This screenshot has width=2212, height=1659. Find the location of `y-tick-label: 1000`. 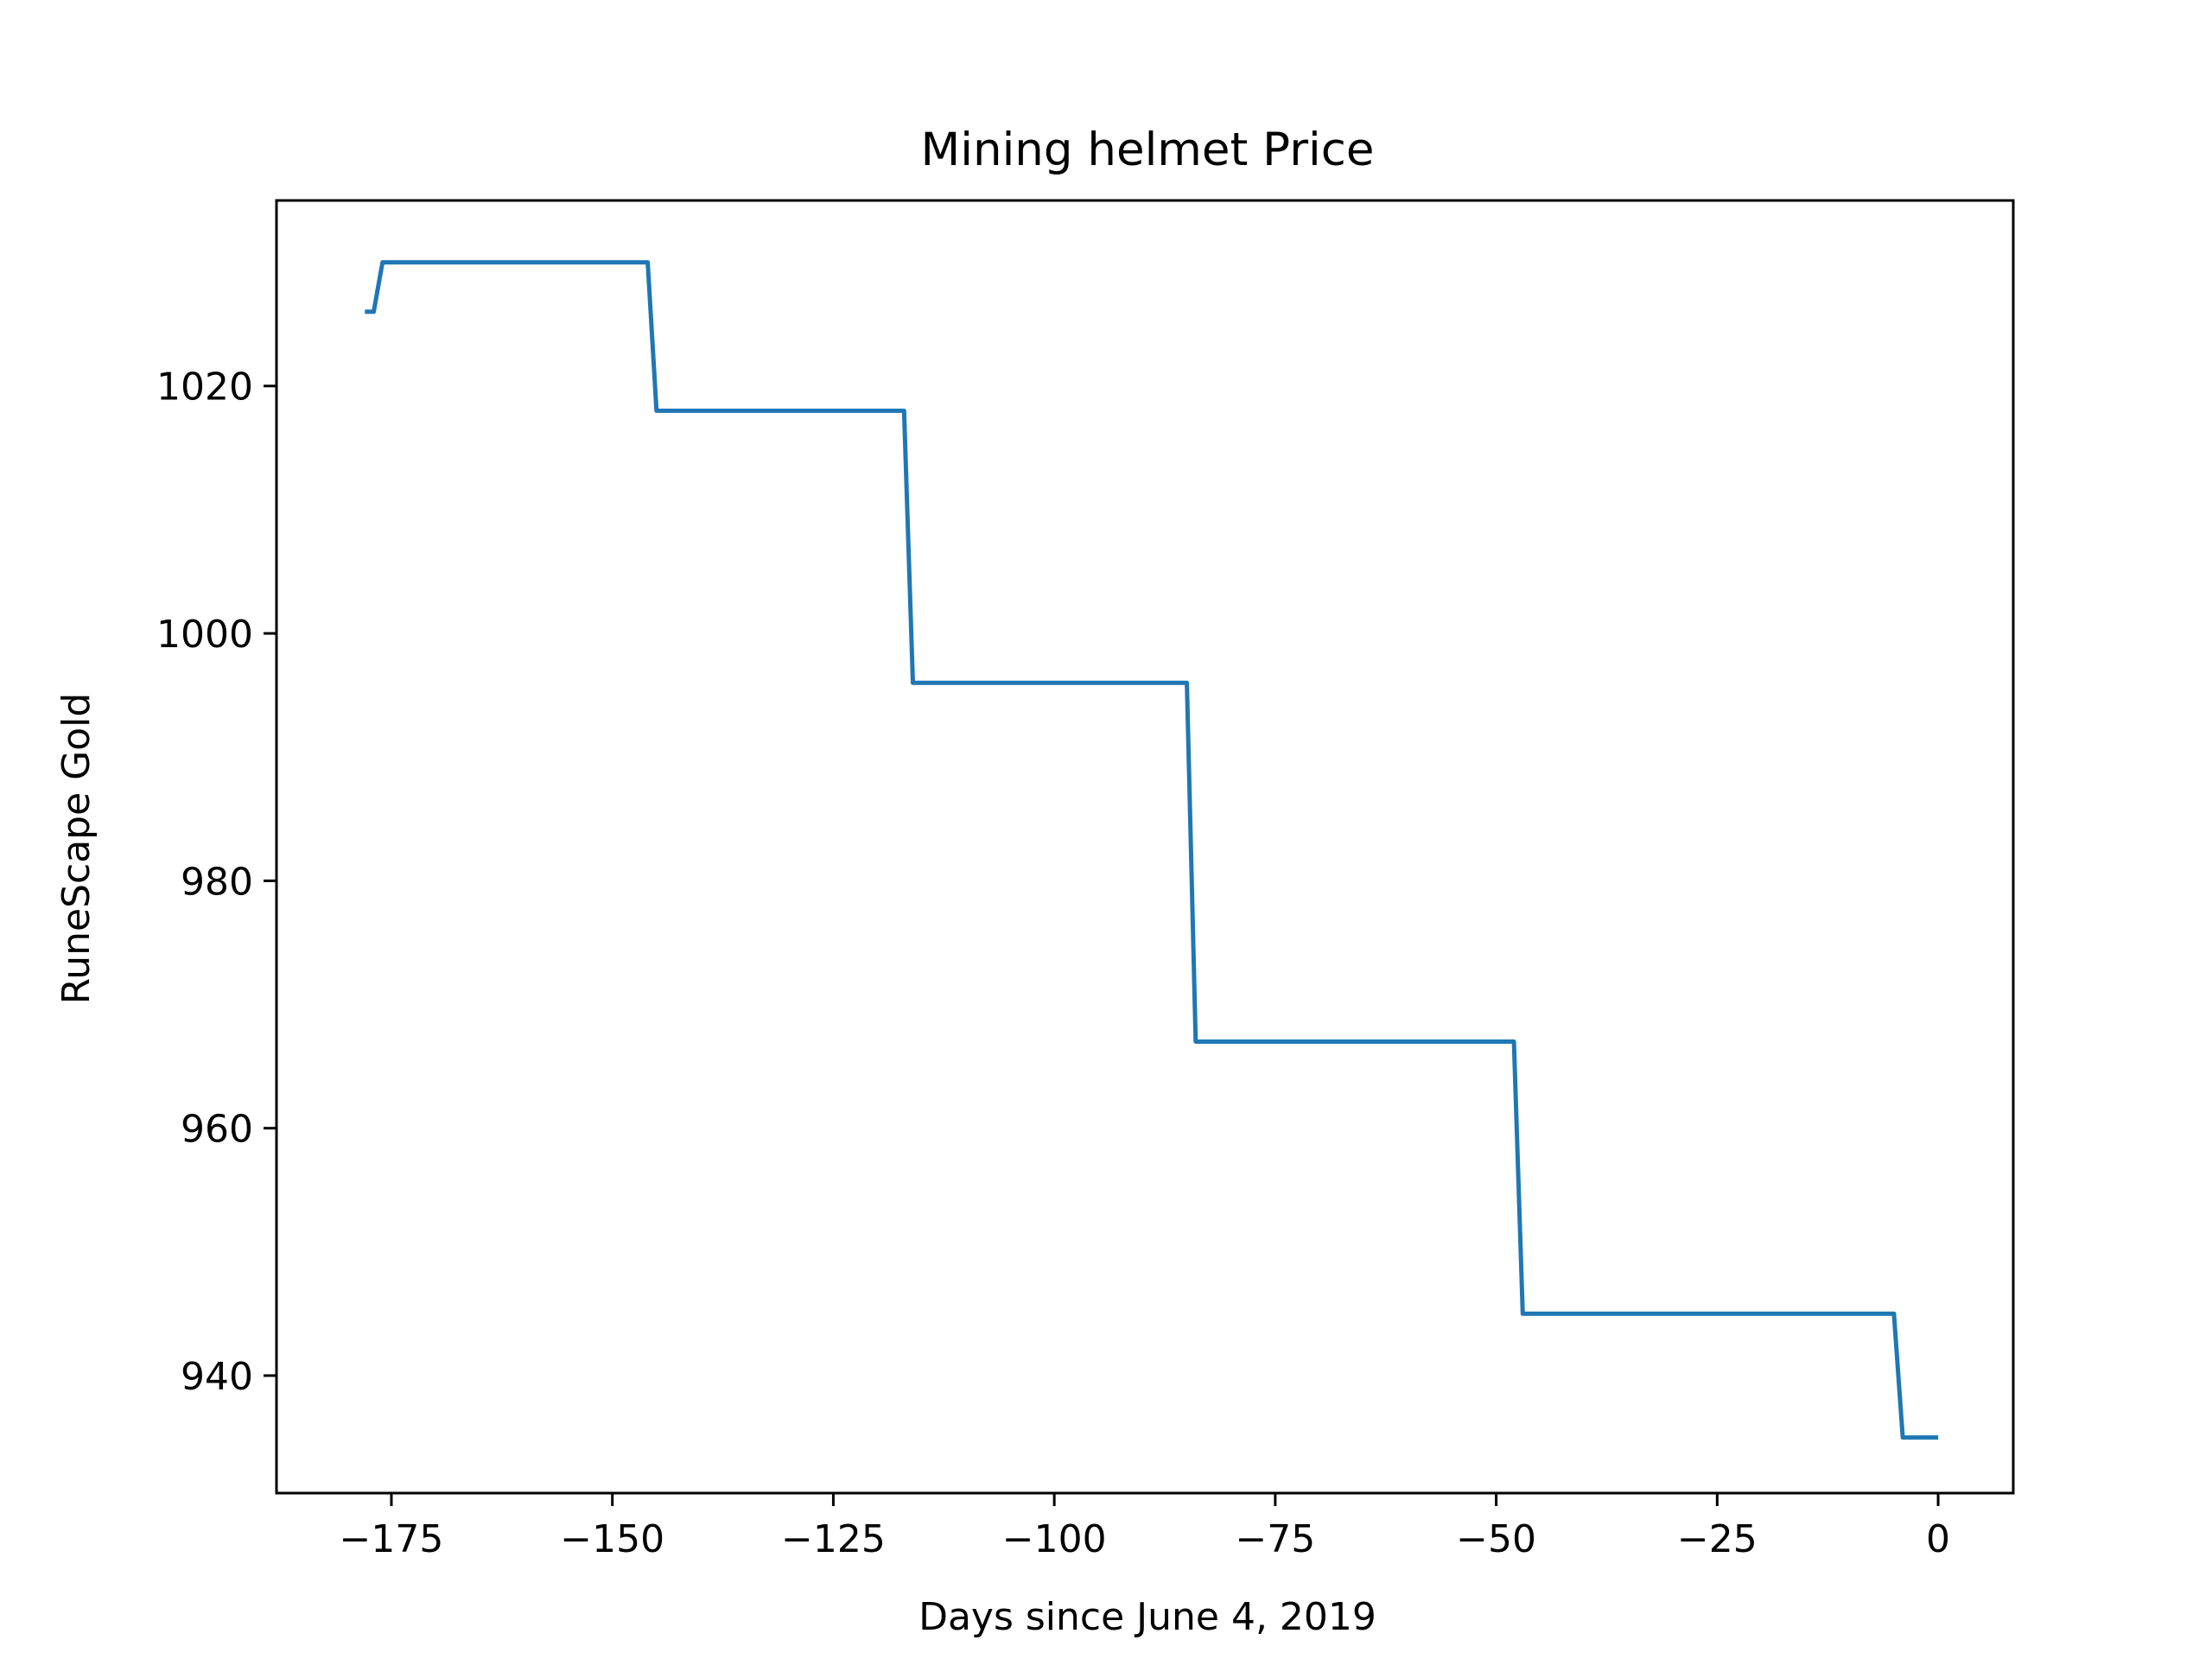

y-tick-label: 1000 is located at coordinates (204, 635).